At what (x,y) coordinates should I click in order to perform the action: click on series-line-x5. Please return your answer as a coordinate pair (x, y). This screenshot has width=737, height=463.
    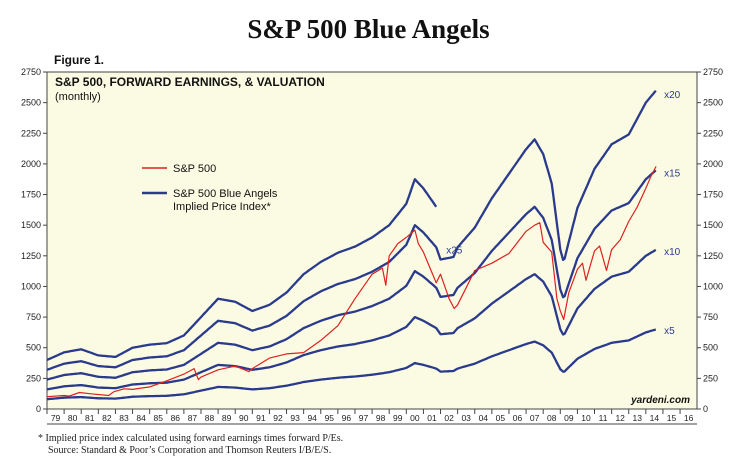
    Looking at the image, I should click on (351, 364).